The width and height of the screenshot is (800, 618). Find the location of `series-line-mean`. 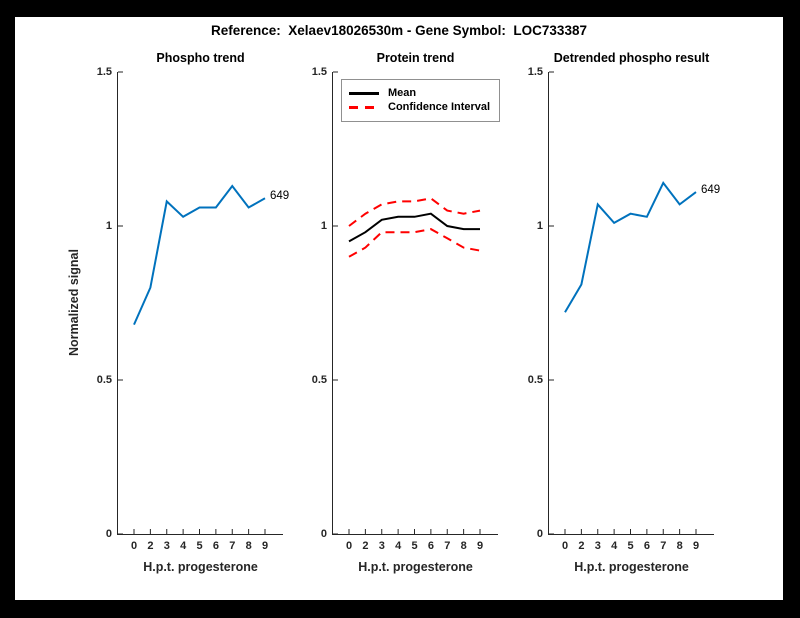

series-line-mean is located at coordinates (414, 227).